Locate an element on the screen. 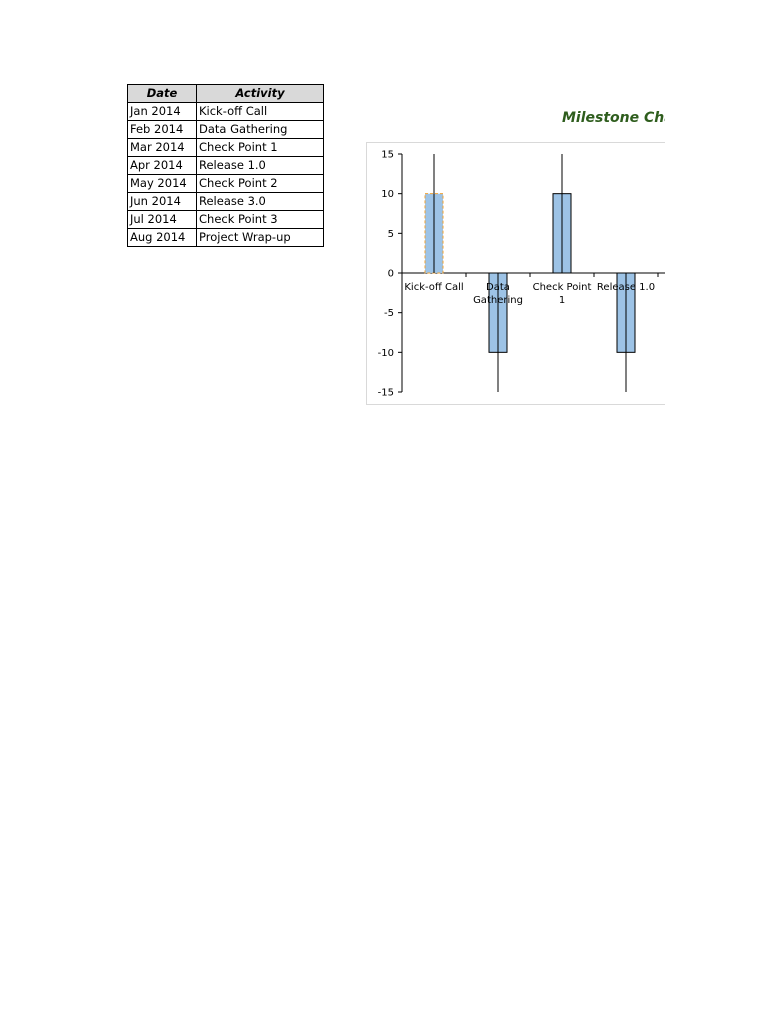  x-category-label: Release 1.0 is located at coordinates (626, 287).